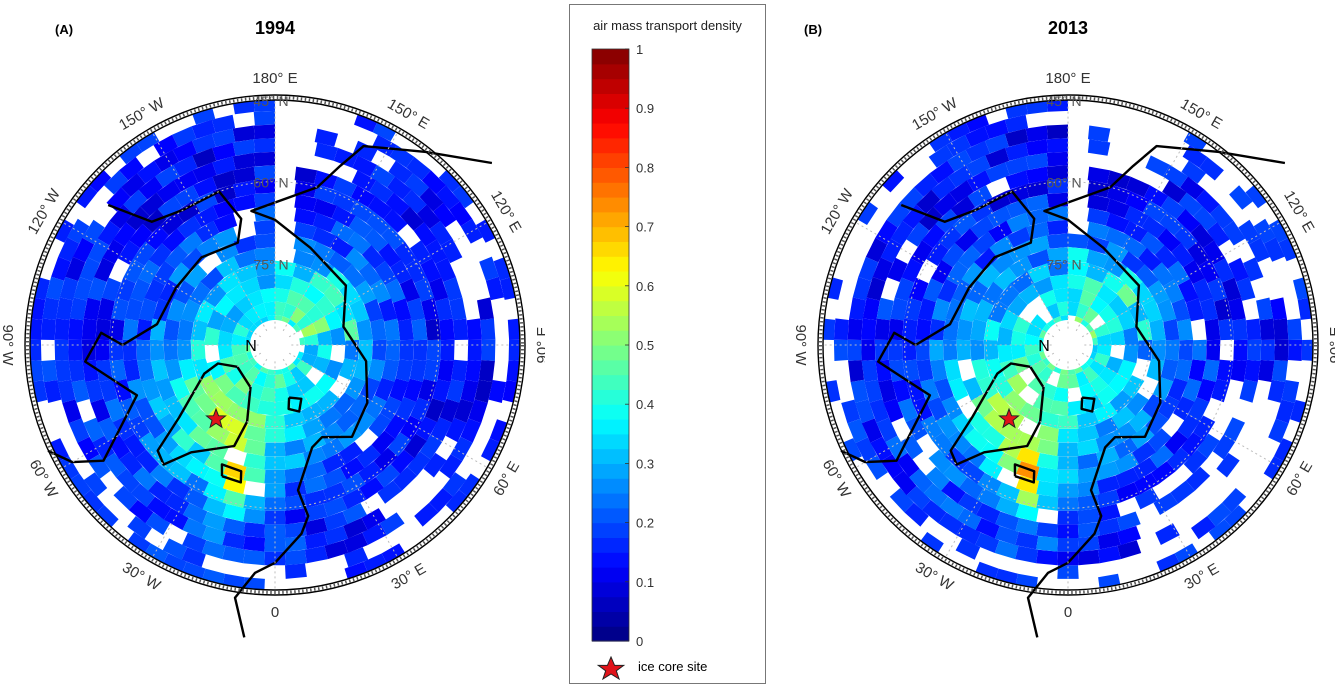  Describe the element at coordinates (667, 327) in the screenshot. I see `colorbar: 00.10.20.30.40.50.60.70.80.91` at that location.